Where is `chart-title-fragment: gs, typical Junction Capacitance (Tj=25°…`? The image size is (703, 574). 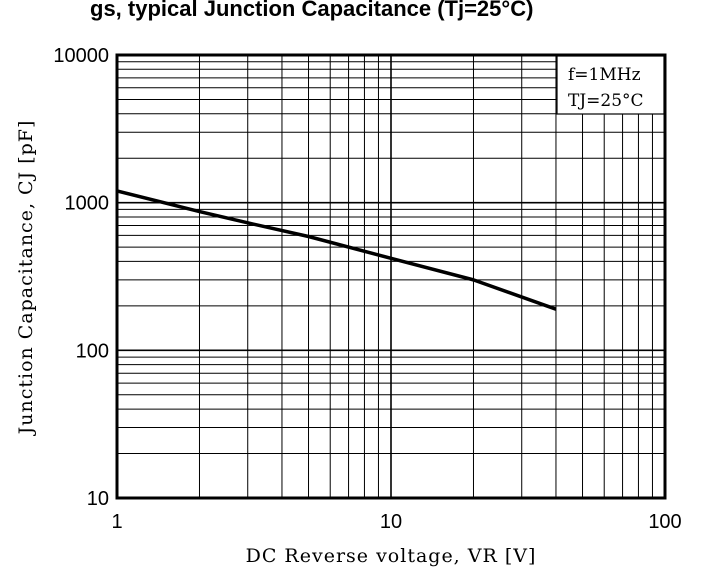
chart-title-fragment: gs, typical Junction Capacitance (Tj=25°… is located at coordinates (311, 10).